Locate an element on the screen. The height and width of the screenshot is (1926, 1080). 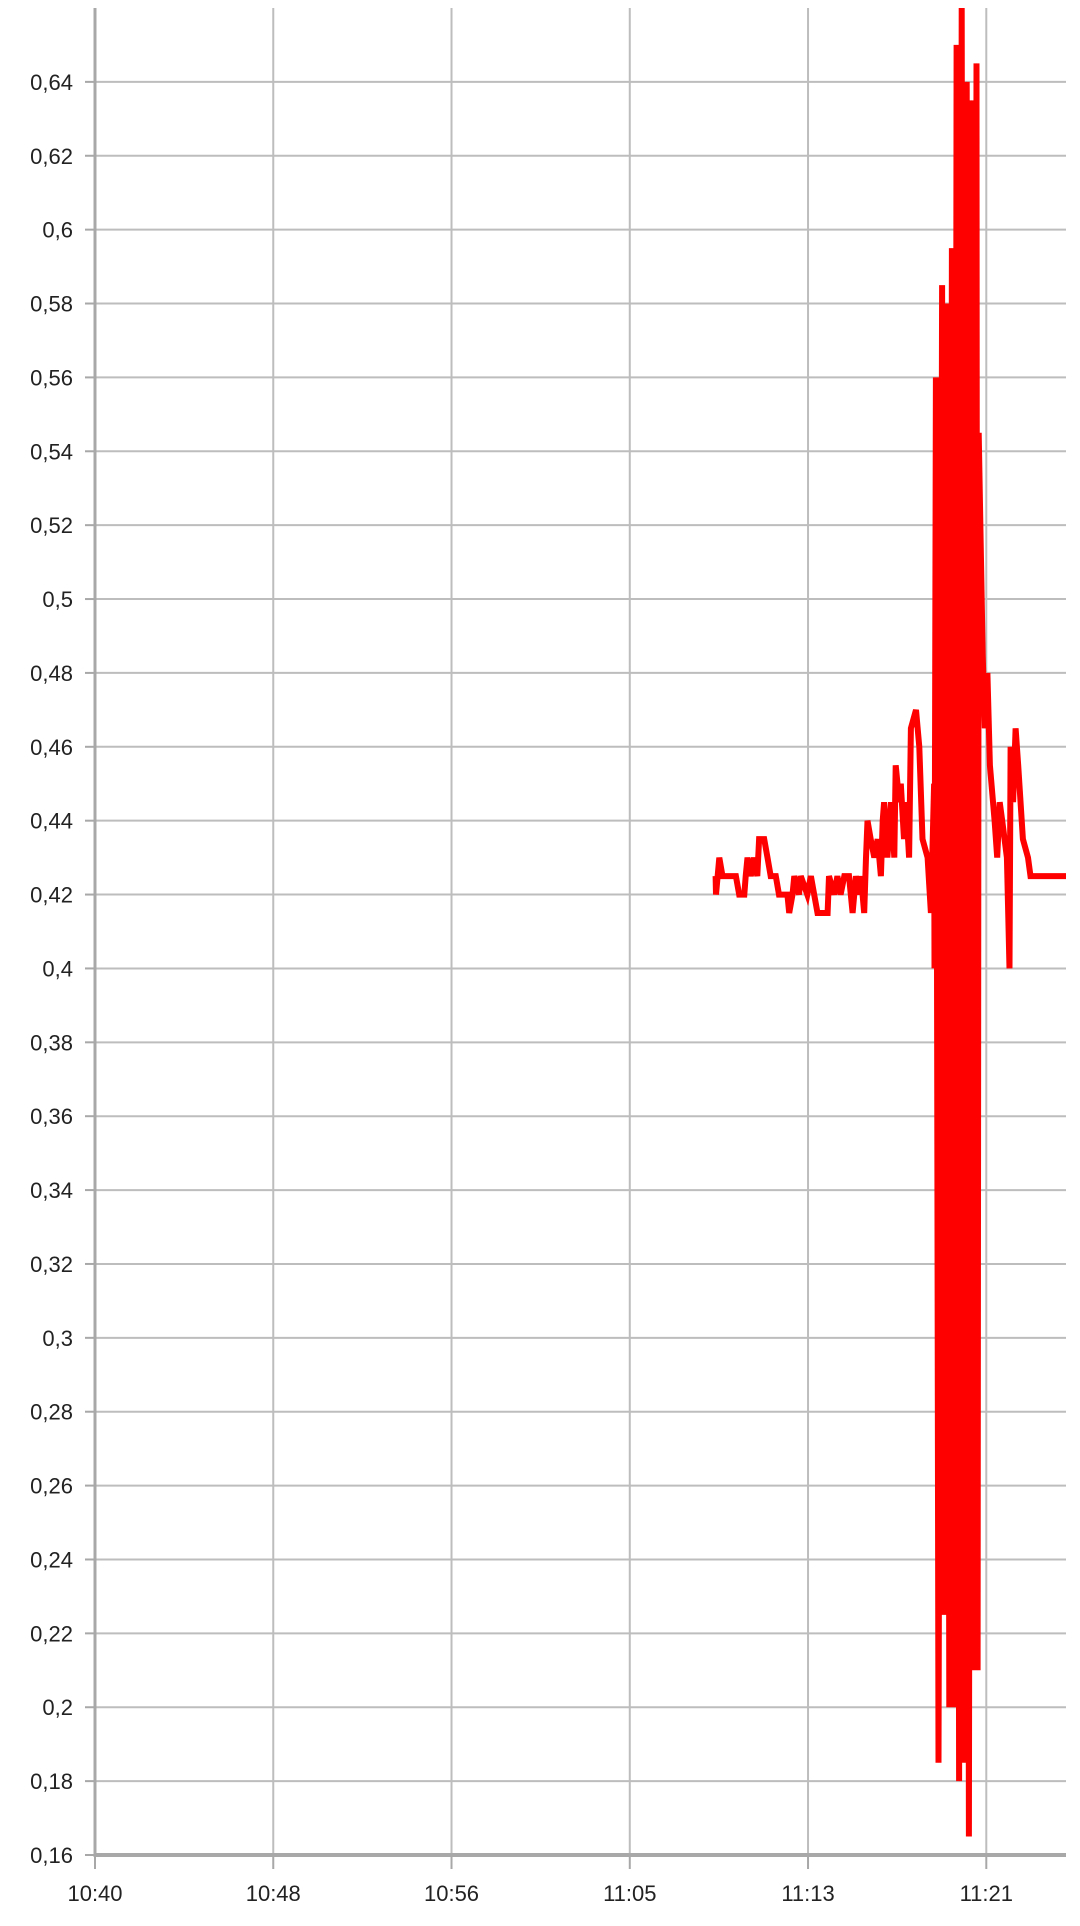
x-tick-label: 11:13 is located at coordinates (807, 1893).